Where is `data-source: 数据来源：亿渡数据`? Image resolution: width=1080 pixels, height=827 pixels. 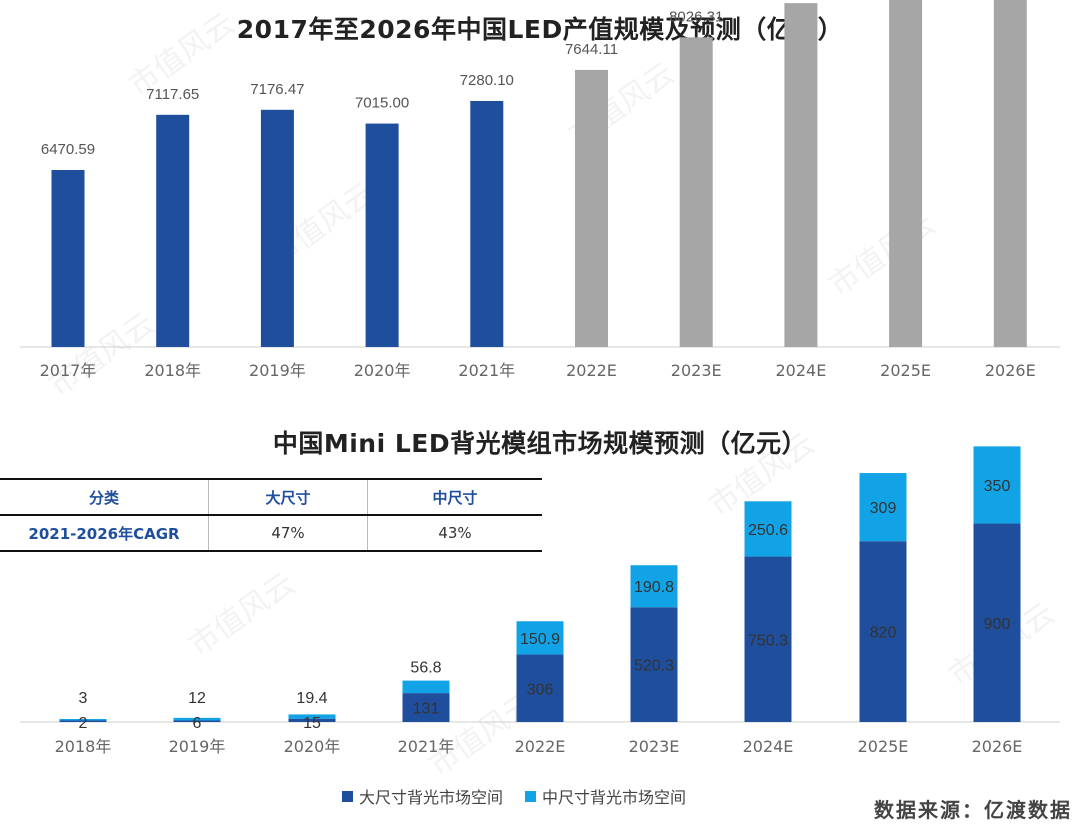
data-source: 数据来源：亿渡数据 is located at coordinates (973, 810).